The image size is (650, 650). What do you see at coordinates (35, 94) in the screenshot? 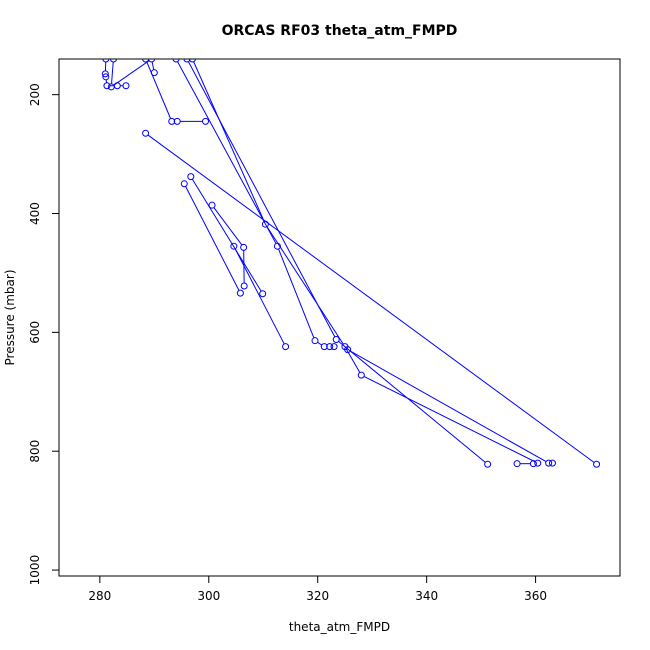
I see `y-tick-label: 200` at bounding box center [35, 94].